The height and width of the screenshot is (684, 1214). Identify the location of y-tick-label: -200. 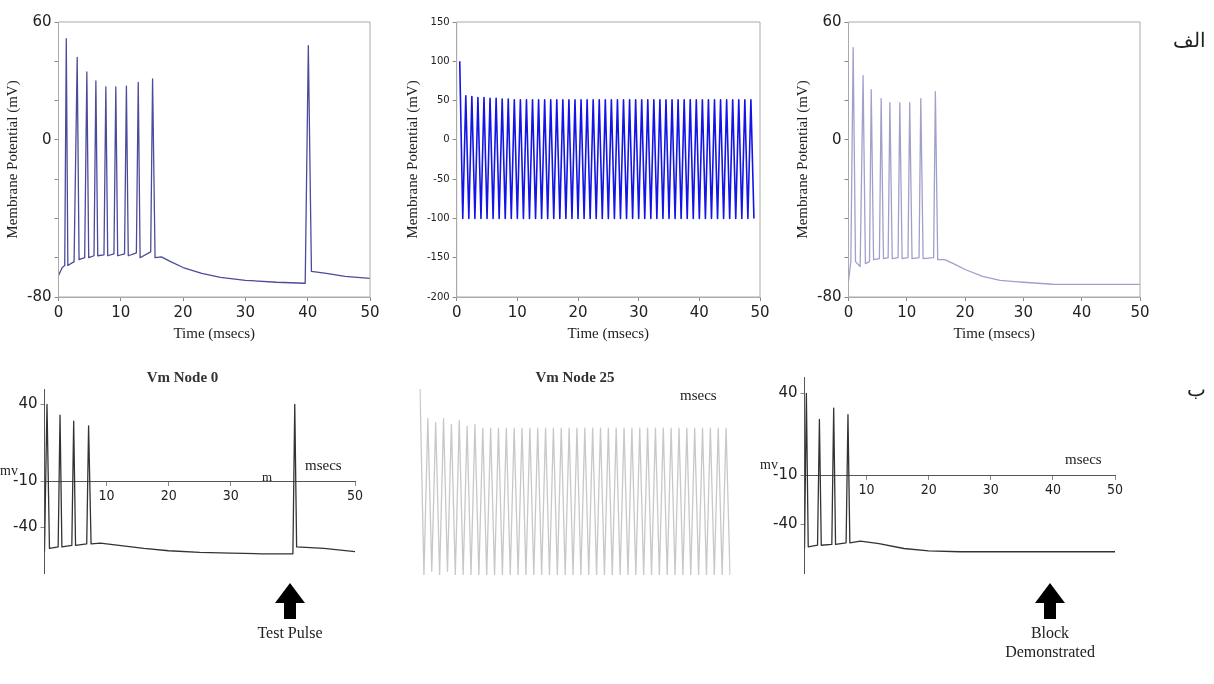
(438, 296).